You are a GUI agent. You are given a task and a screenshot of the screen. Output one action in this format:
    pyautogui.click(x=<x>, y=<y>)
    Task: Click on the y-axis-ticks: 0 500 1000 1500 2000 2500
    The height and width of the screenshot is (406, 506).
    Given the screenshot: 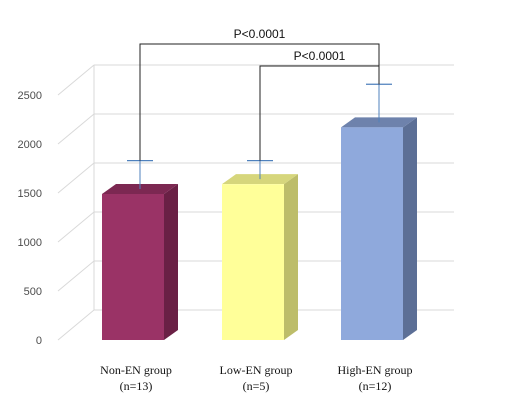 What is the action you would take?
    pyautogui.click(x=30, y=218)
    